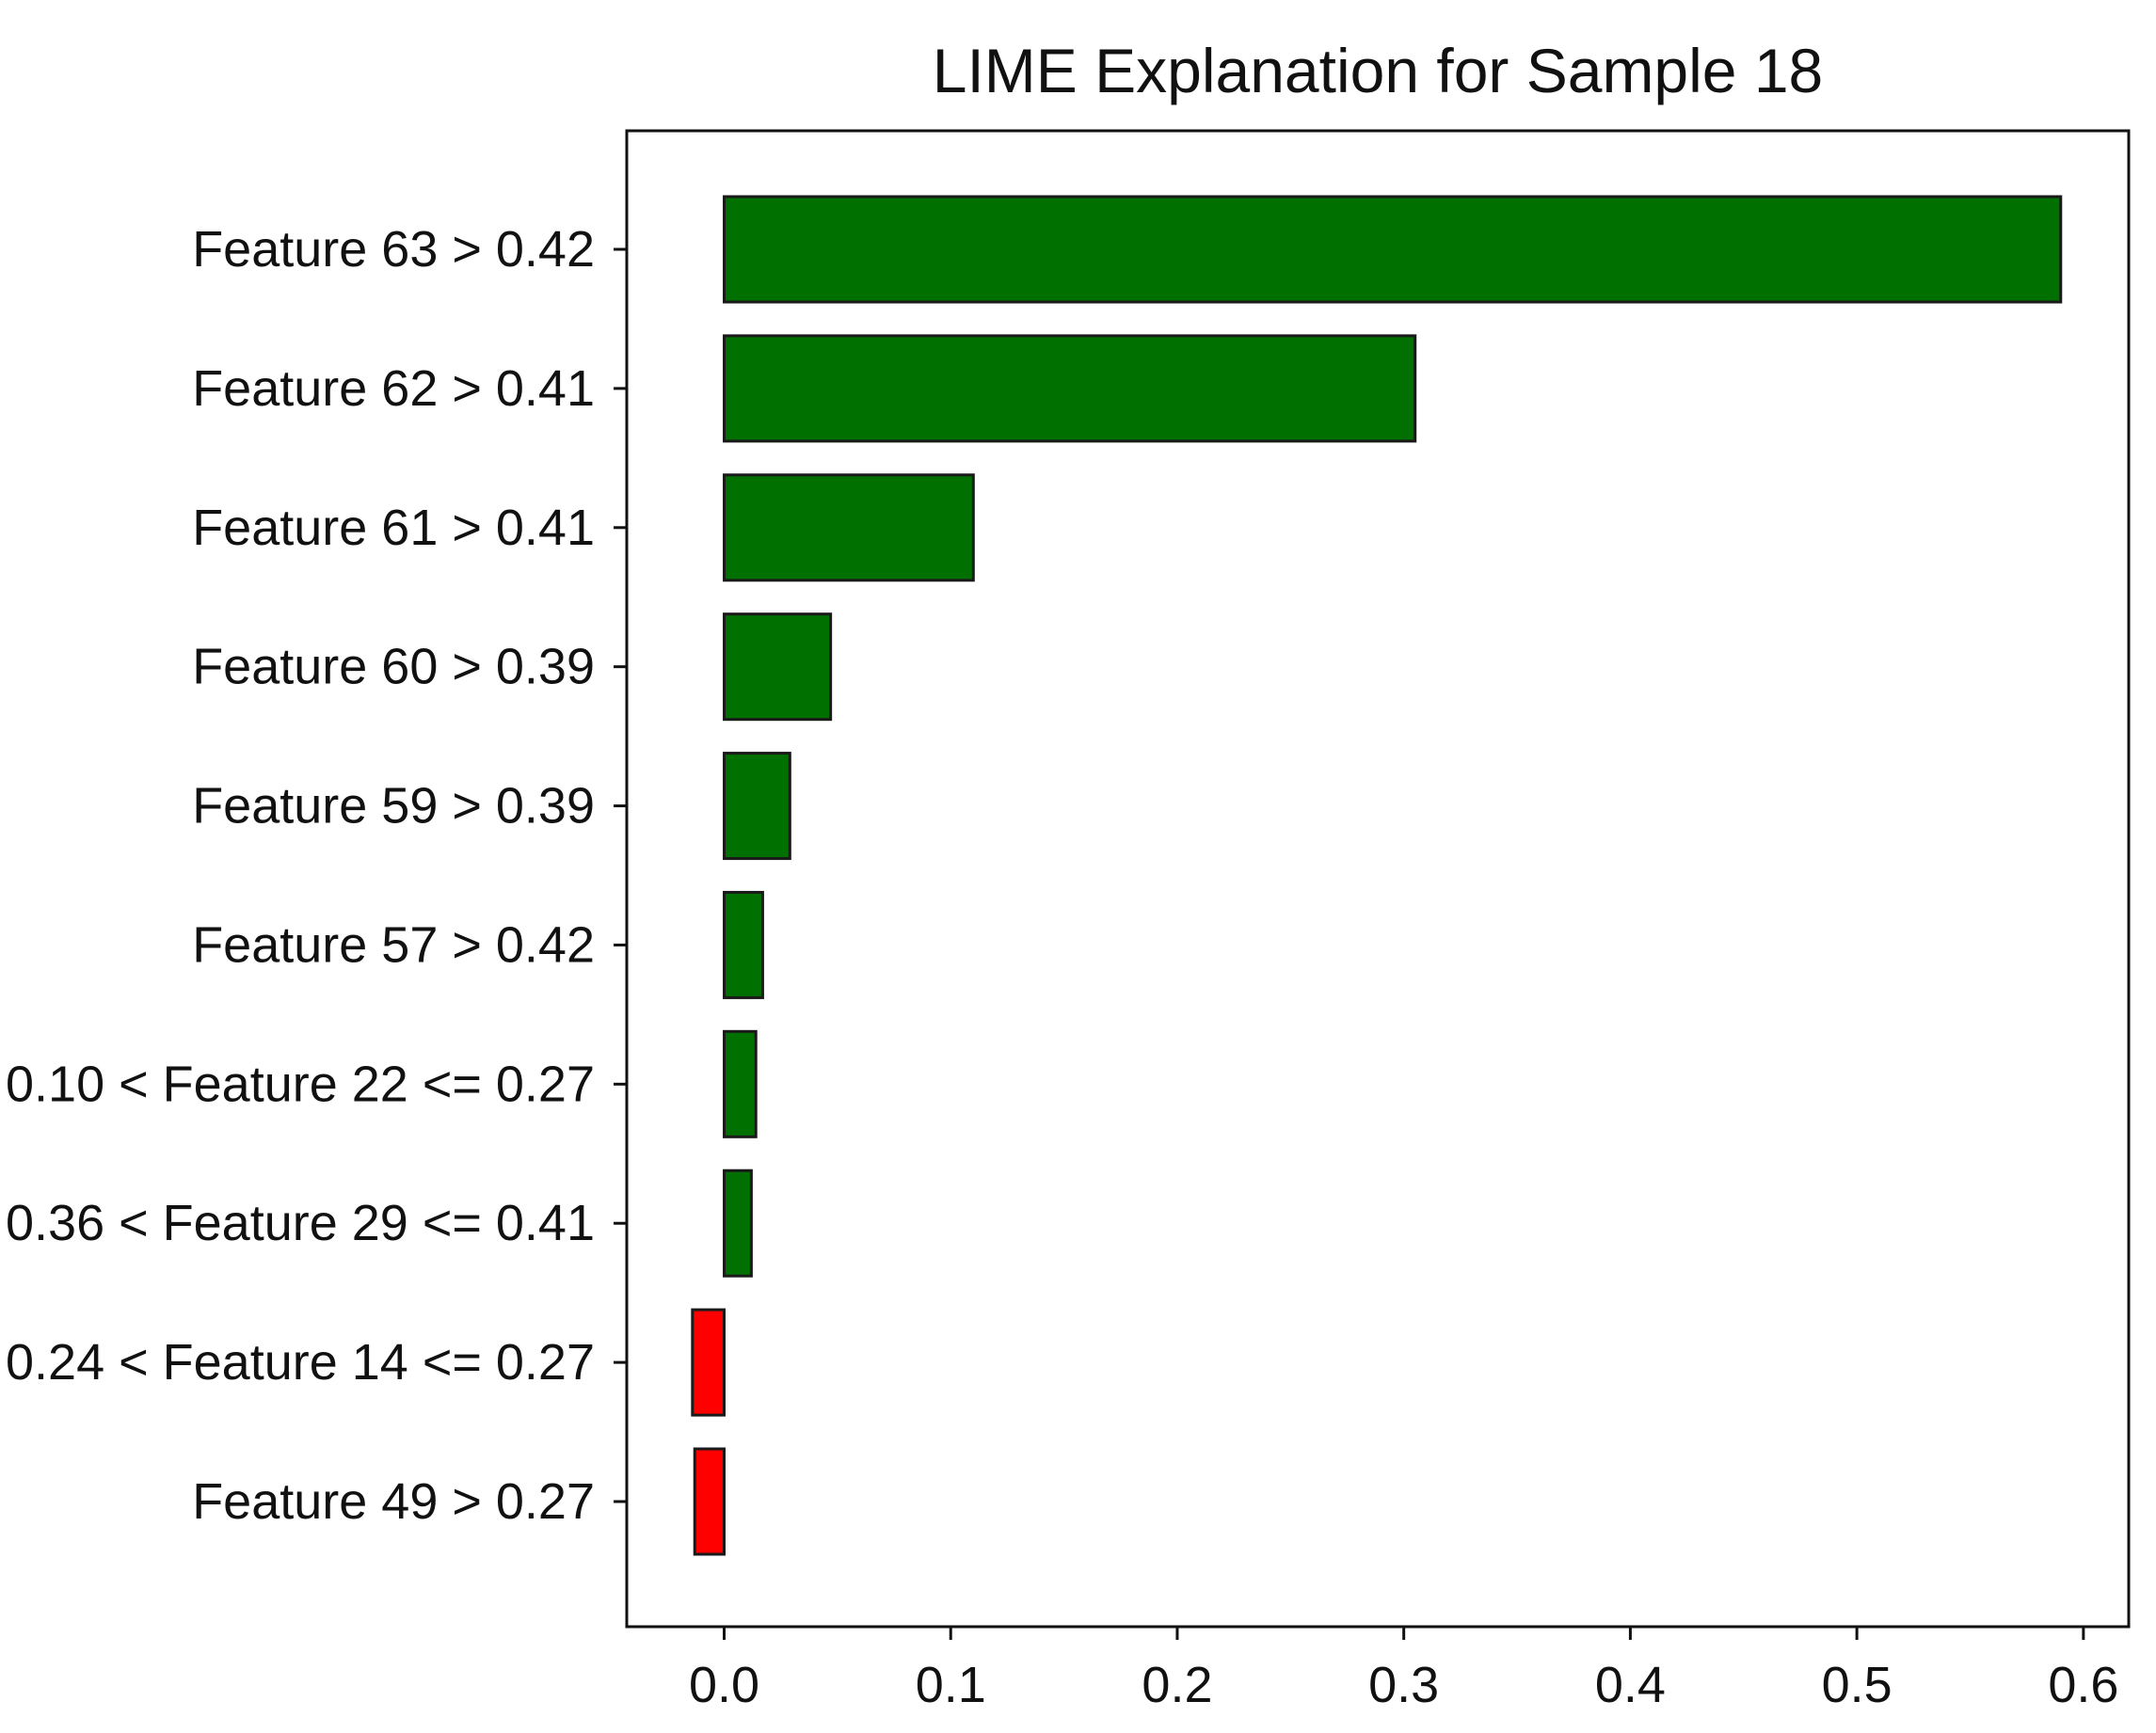 This screenshot has width=2156, height=1733. Describe the element at coordinates (724, 1685) in the screenshot. I see `xtick-label: 0.0` at that location.